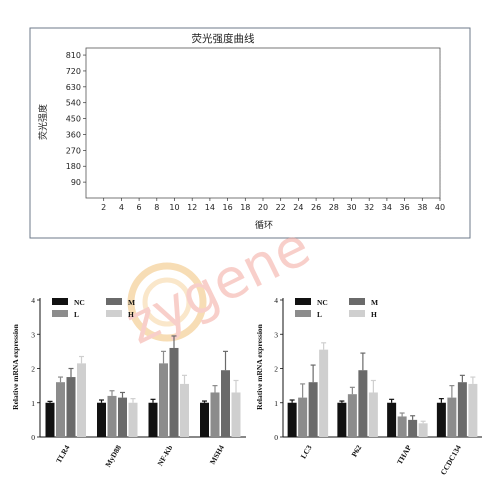  What do you see at coordinates (73, 103) in the screenshot?
I see `y-tick-label: 540` at bounding box center [73, 103].